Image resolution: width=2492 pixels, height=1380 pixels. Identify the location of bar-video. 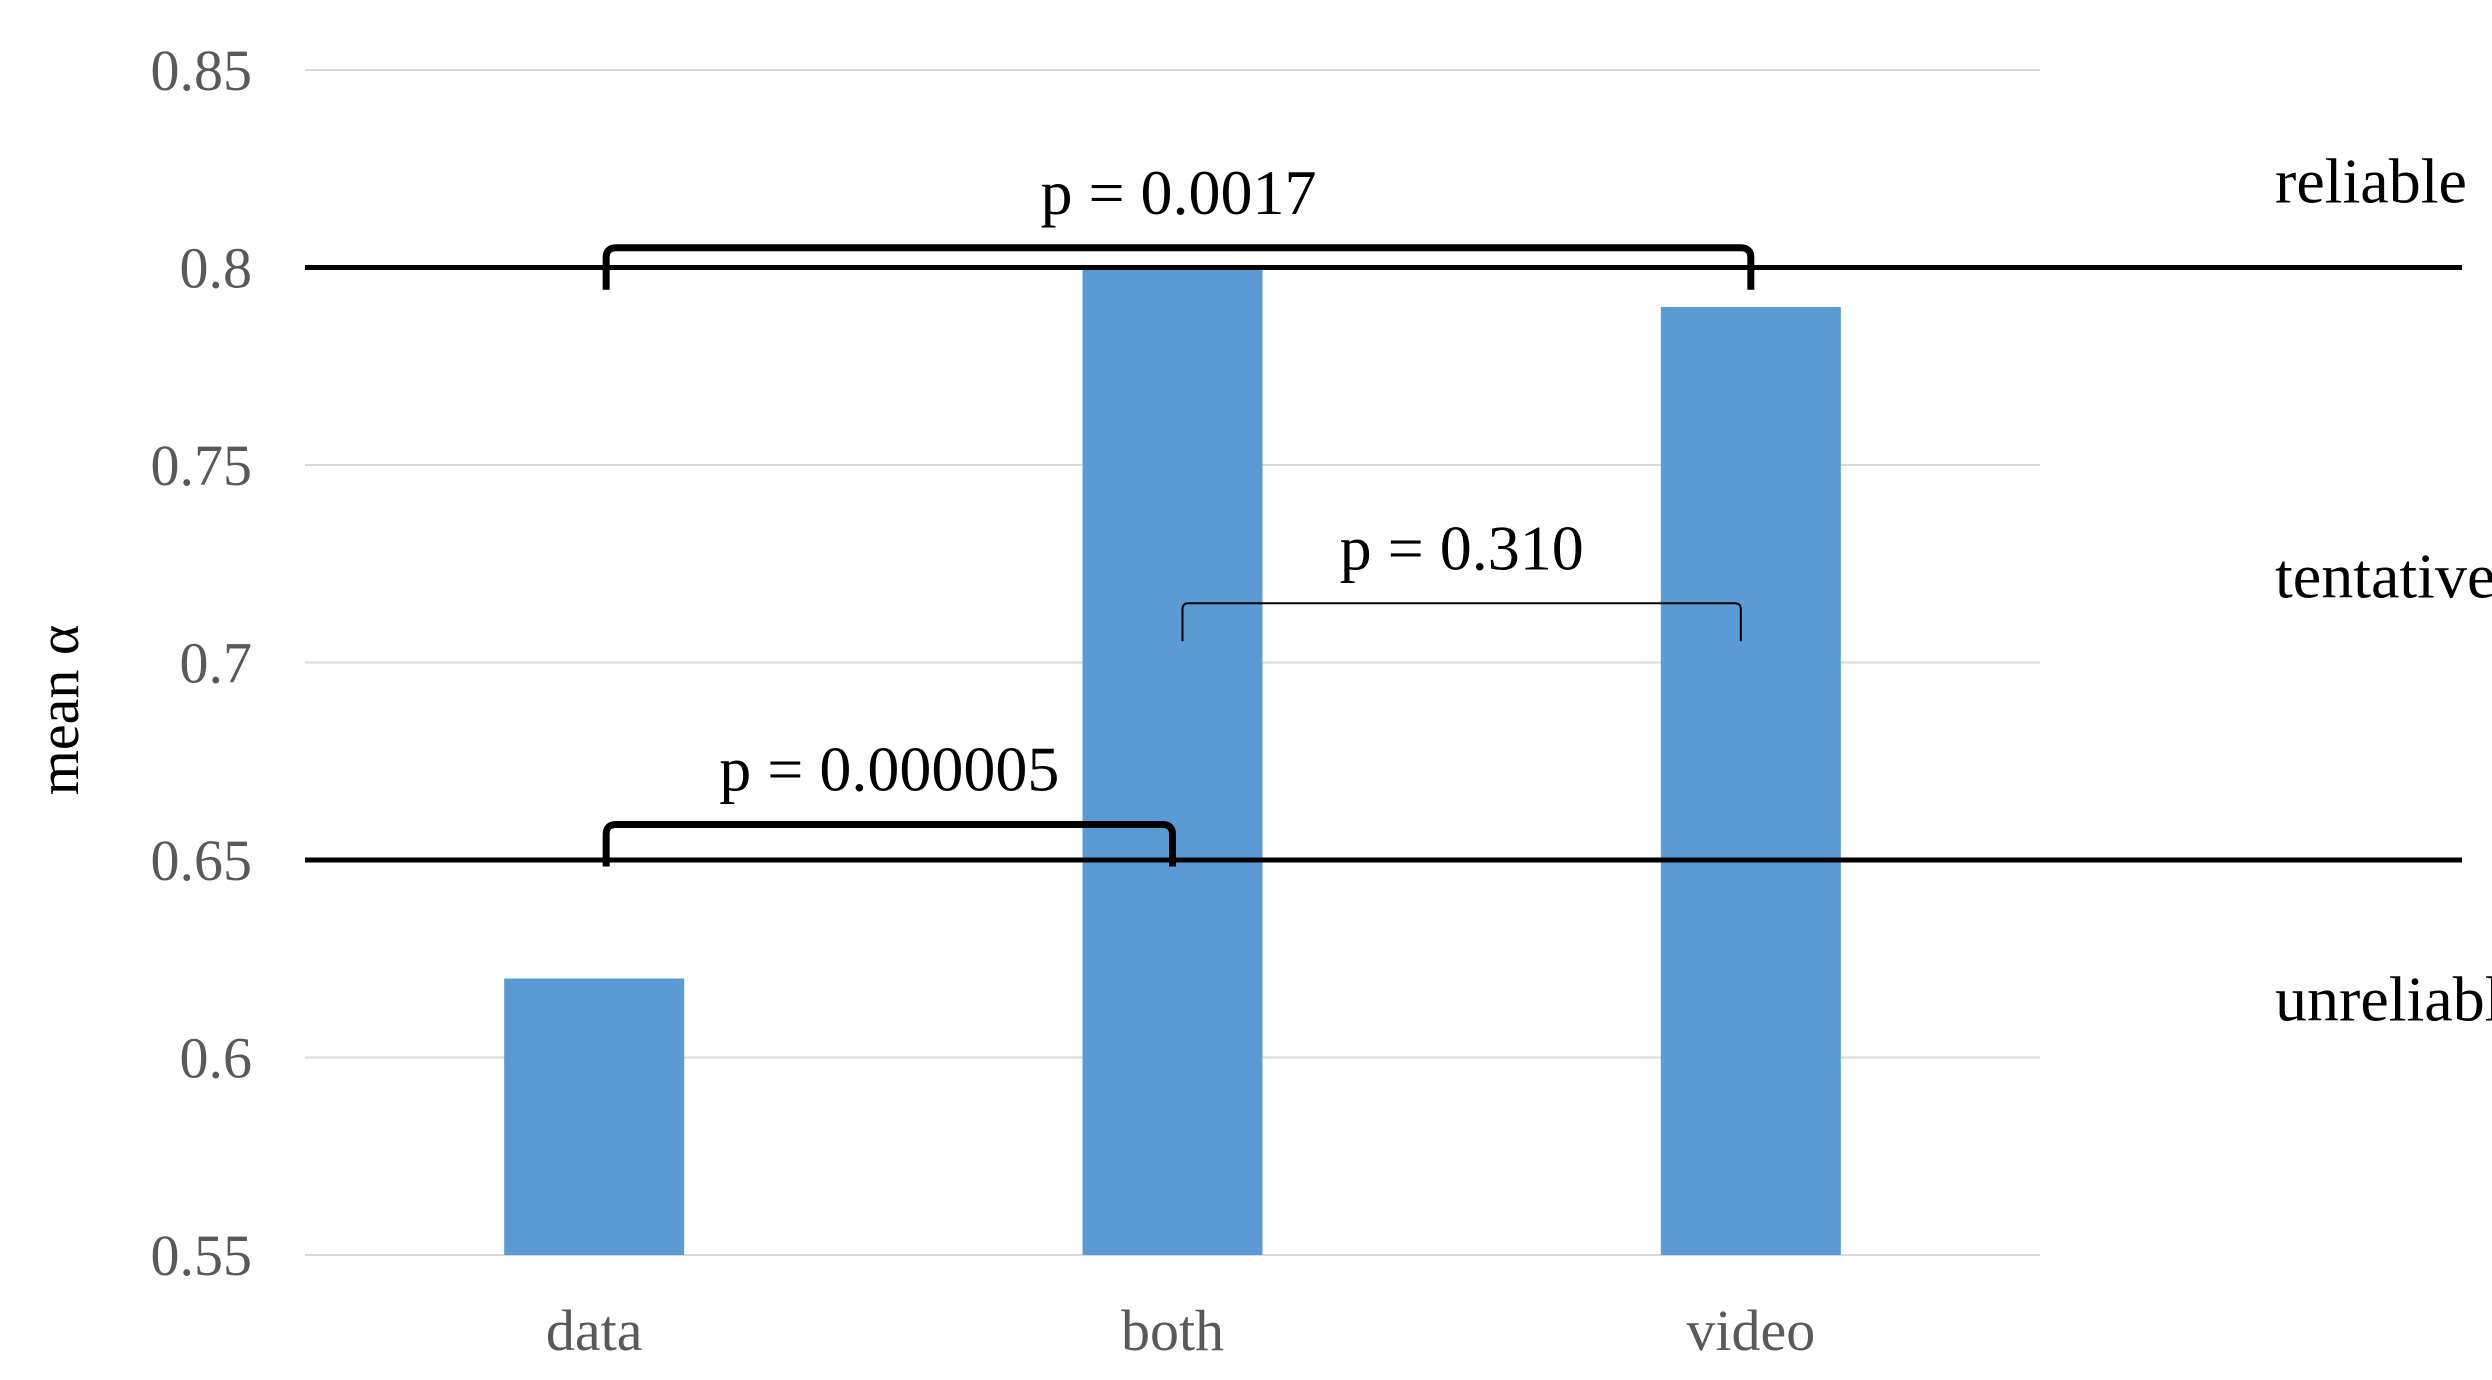
(1750, 781).